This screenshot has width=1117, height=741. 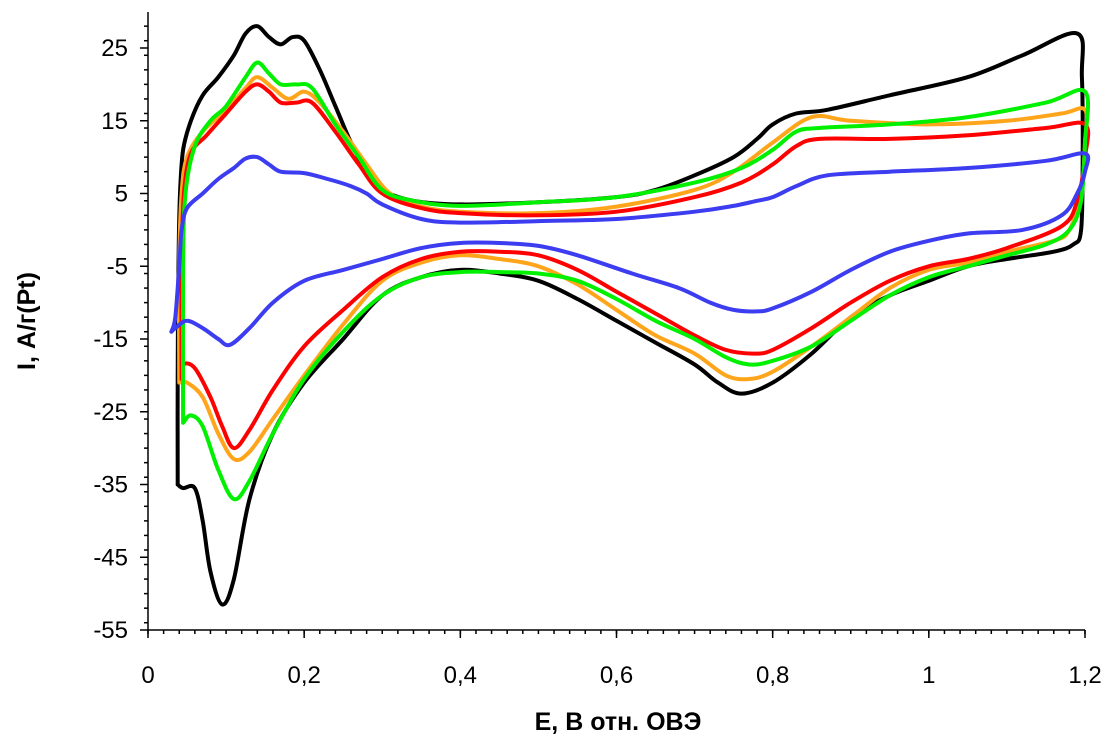 What do you see at coordinates (110, 412) in the screenshot?
I see `y-tick-label: -25` at bounding box center [110, 412].